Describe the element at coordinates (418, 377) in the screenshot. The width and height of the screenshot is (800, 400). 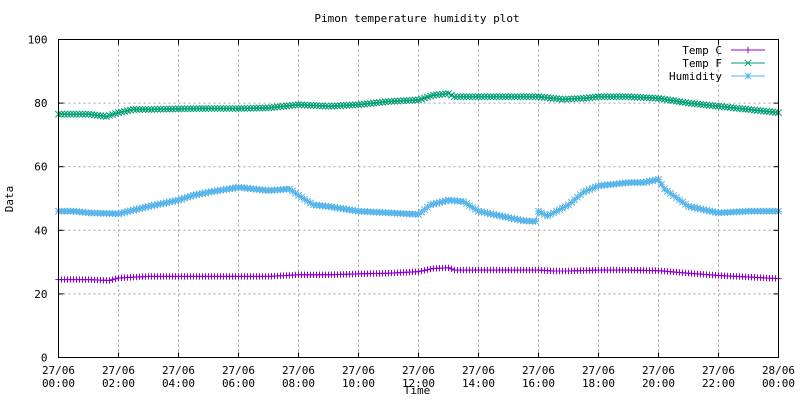
I see `x-tick-label: 27/06 12:00` at that location.